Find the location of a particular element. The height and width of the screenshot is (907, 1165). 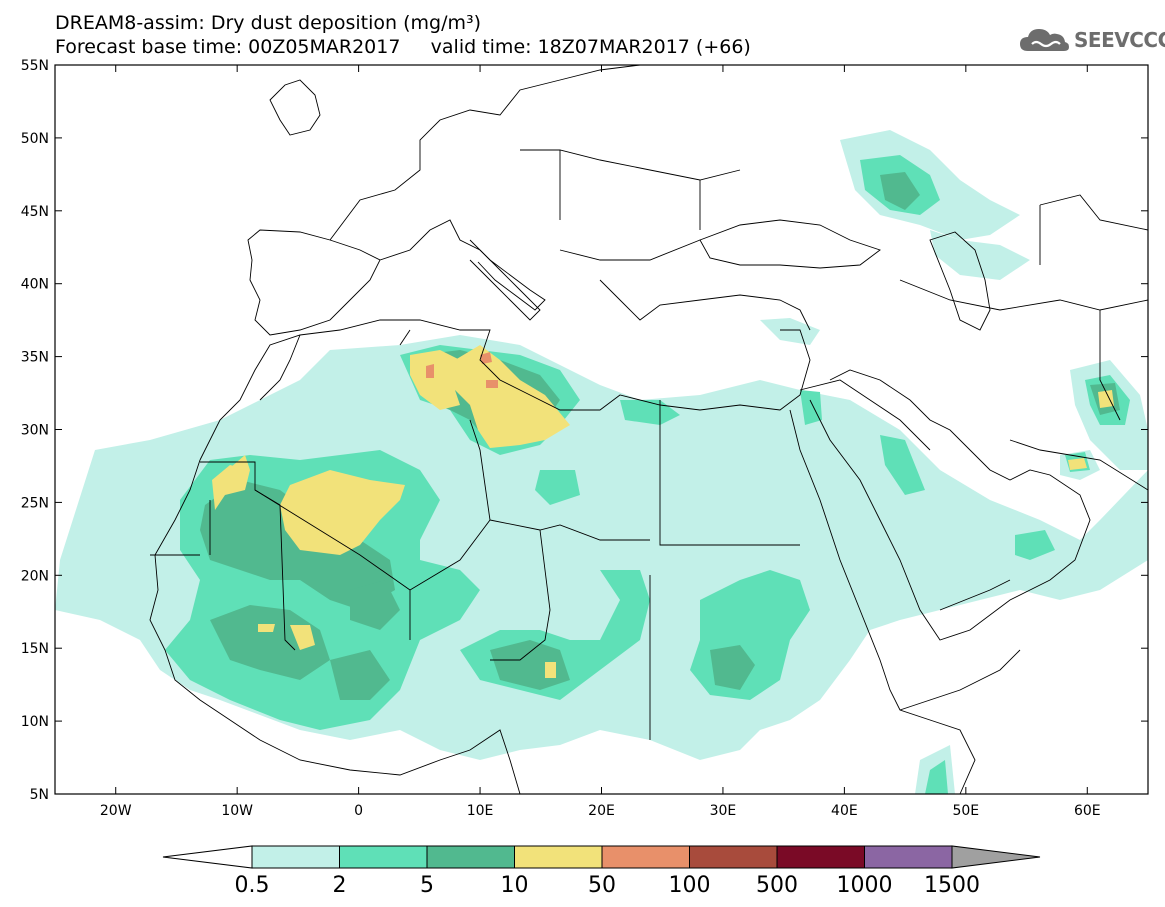

colorbar-low-end is located at coordinates (207, 857).